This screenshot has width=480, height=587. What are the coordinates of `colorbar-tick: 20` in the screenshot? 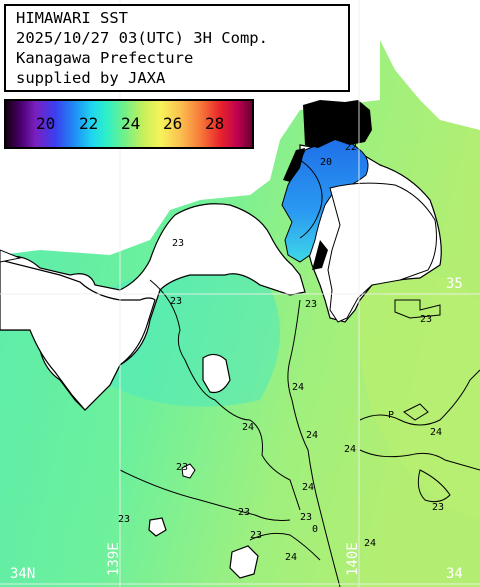 It's located at (46, 123).